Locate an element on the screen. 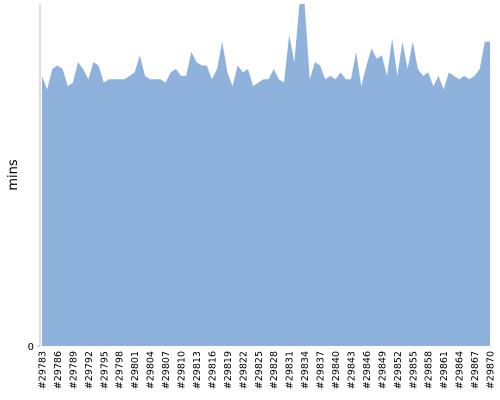 The height and width of the screenshot is (400, 500). x-tick-label: #29819 is located at coordinates (228, 370).